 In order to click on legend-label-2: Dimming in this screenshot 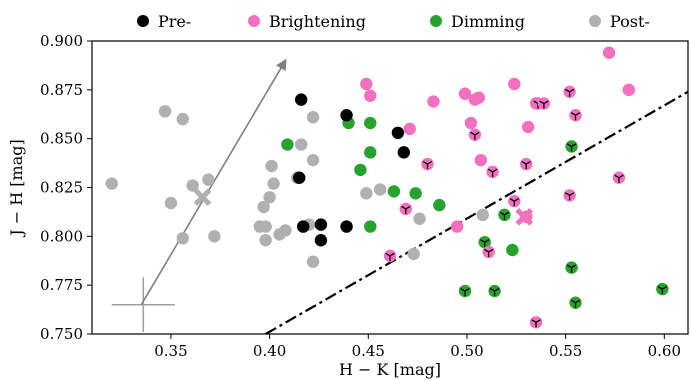, I will do `click(488, 21)`.